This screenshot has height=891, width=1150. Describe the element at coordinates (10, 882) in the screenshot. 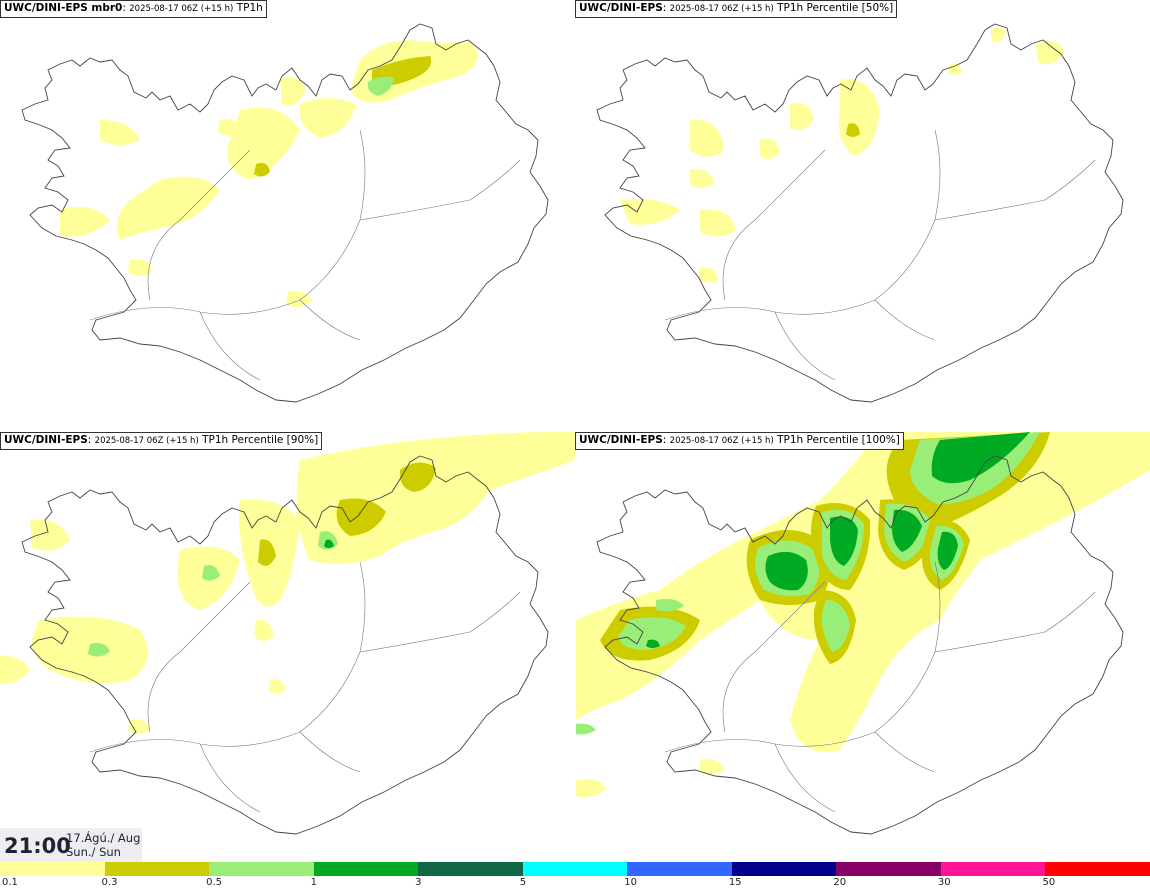

I see `legend-tick: 0.1` at that location.